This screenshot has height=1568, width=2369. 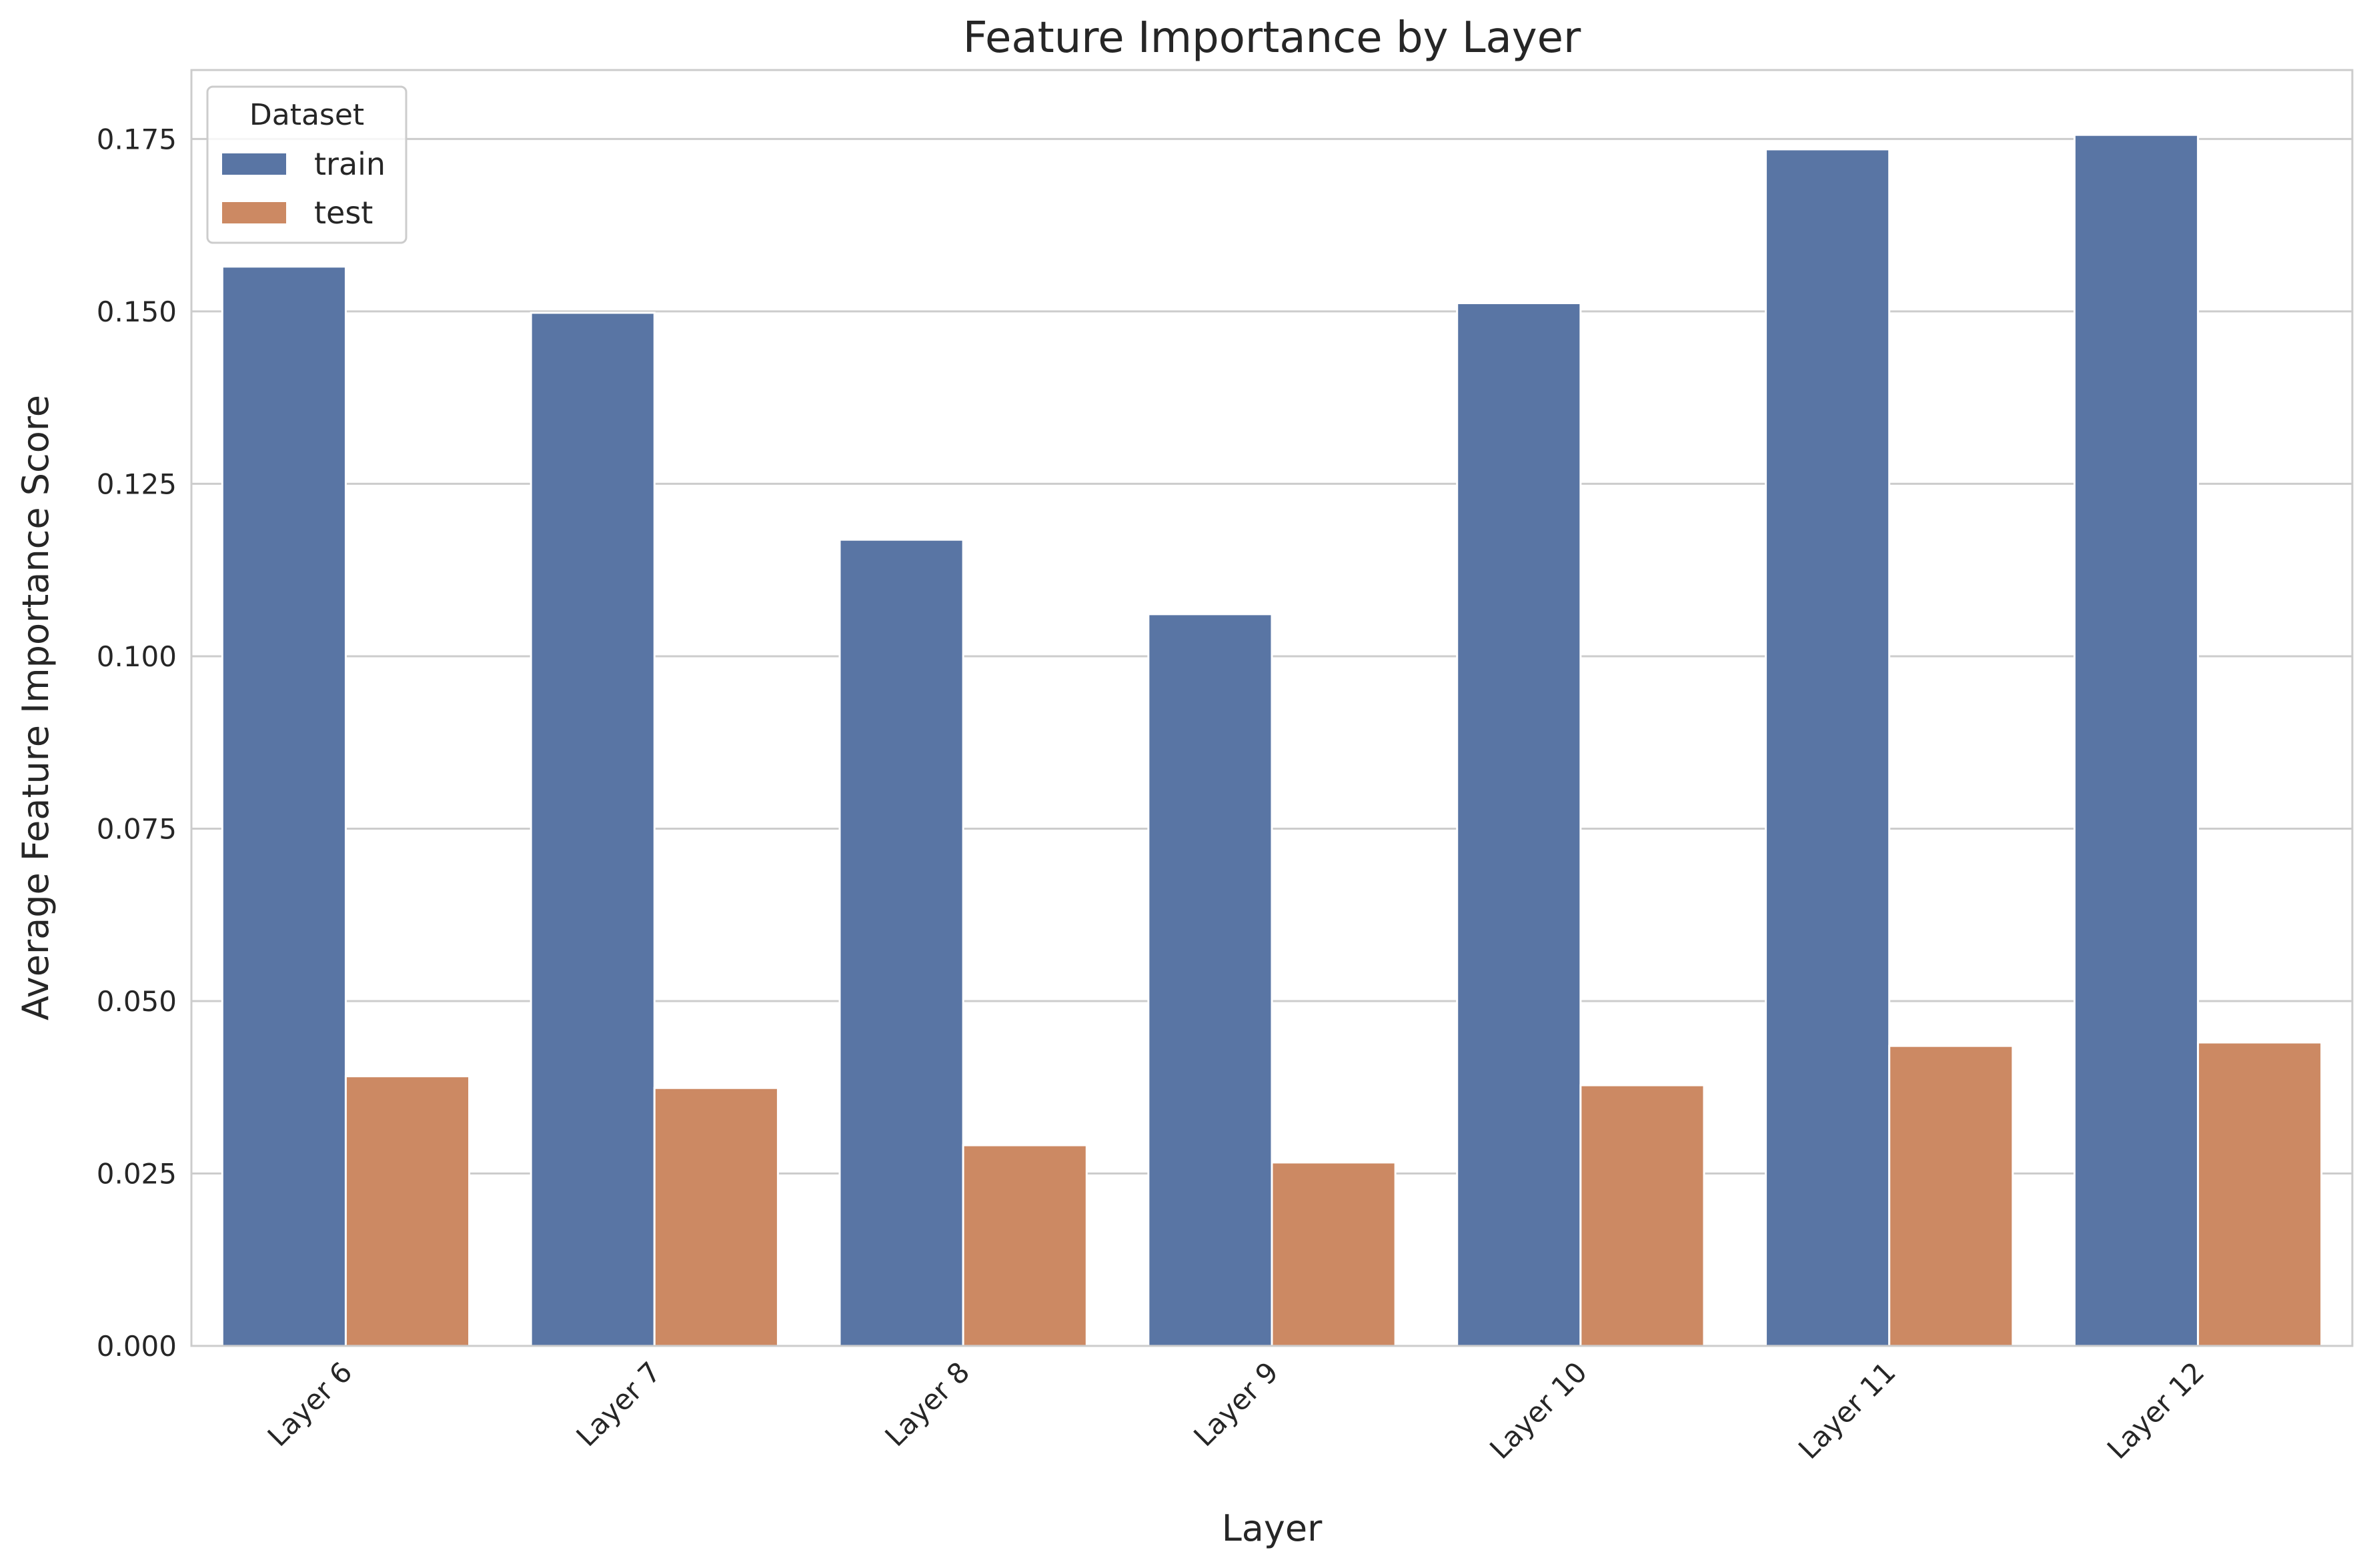 I want to click on x-tick-label: Layer 8, so click(x=927, y=1404).